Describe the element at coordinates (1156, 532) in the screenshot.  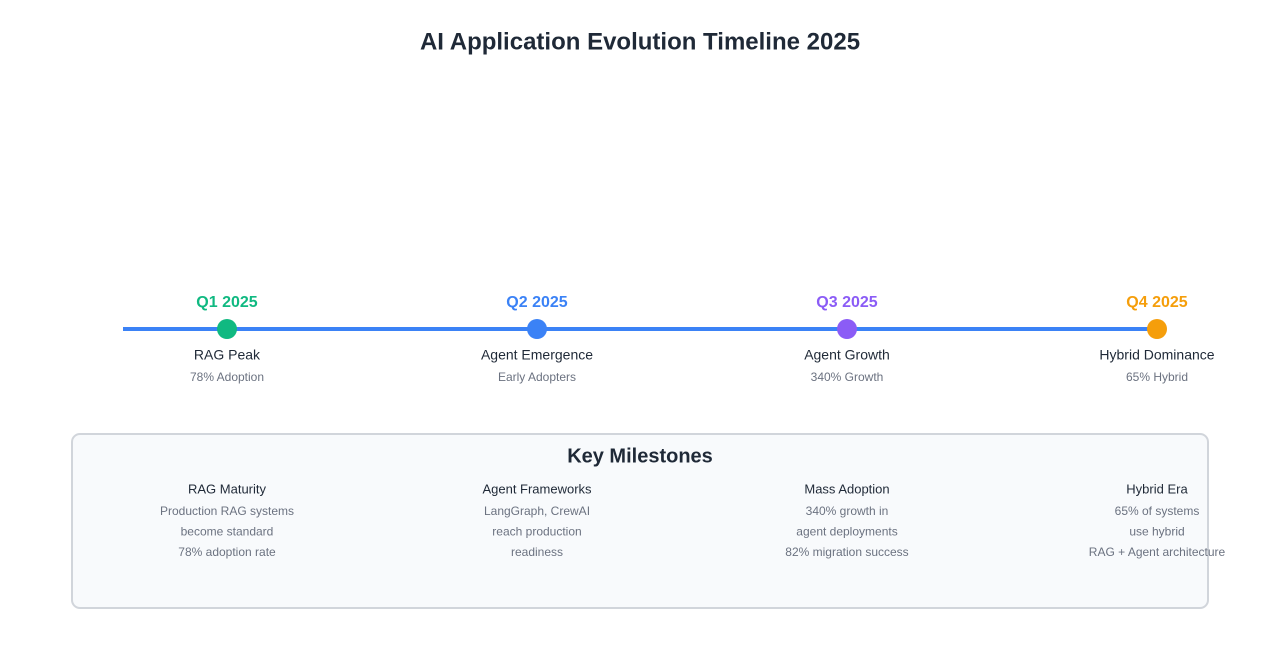
I see `milestone-line: use hybrid` at that location.